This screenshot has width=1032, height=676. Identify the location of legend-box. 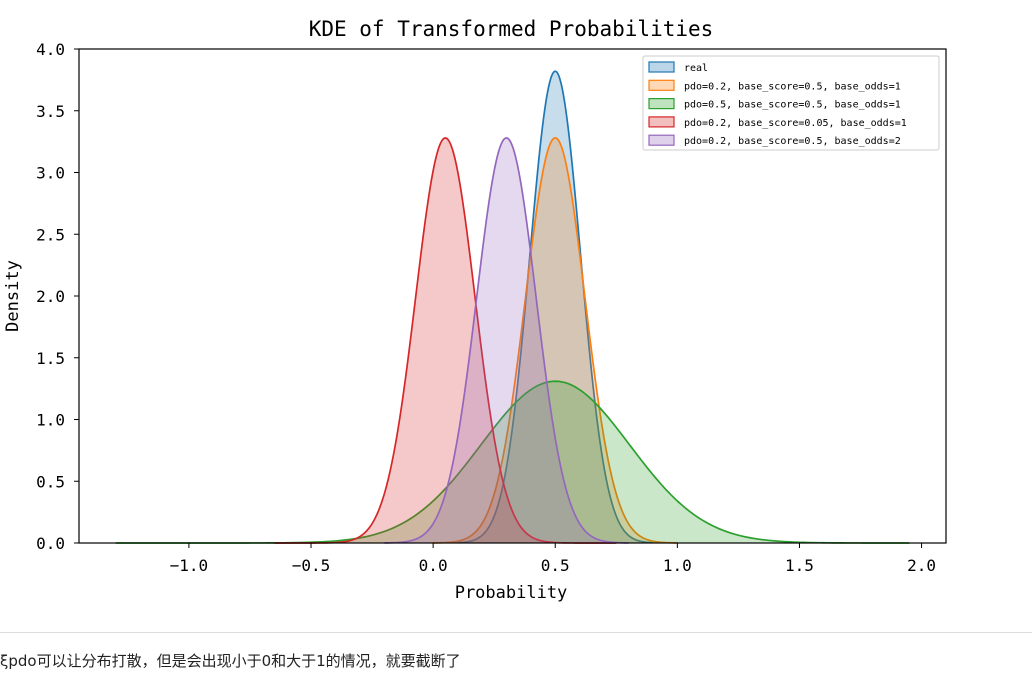
(791, 103).